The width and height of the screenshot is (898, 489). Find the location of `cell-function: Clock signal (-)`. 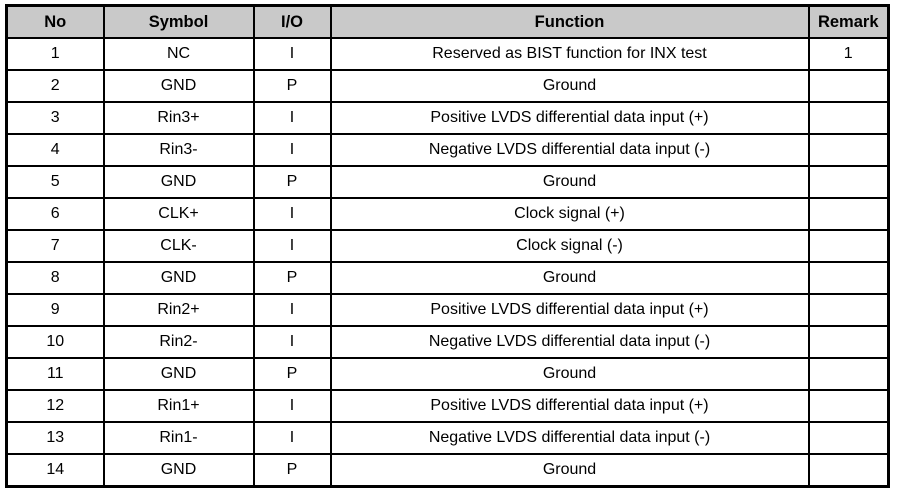

cell-function: Clock signal (-) is located at coordinates (569, 246).